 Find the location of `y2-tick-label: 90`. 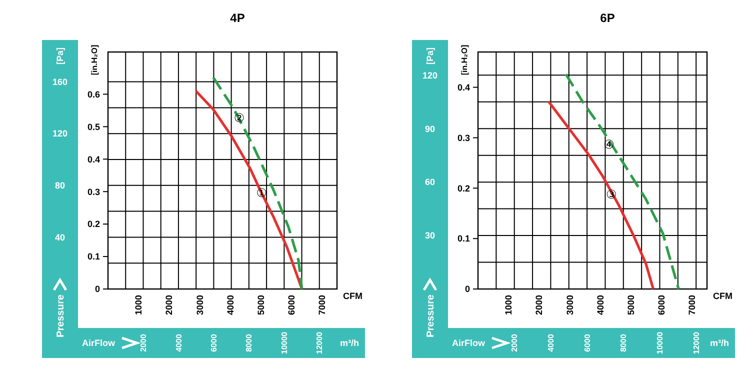

y2-tick-label: 90 is located at coordinates (430, 129).